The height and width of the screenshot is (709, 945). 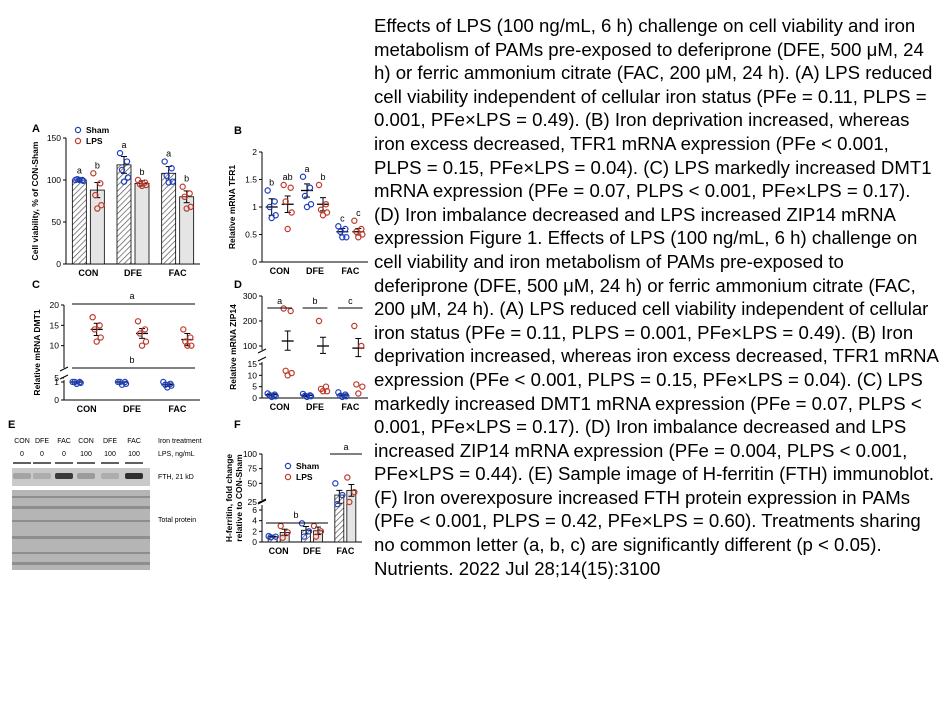 I want to click on panel-f-y-tick-label: 2, so click(x=254, y=531).